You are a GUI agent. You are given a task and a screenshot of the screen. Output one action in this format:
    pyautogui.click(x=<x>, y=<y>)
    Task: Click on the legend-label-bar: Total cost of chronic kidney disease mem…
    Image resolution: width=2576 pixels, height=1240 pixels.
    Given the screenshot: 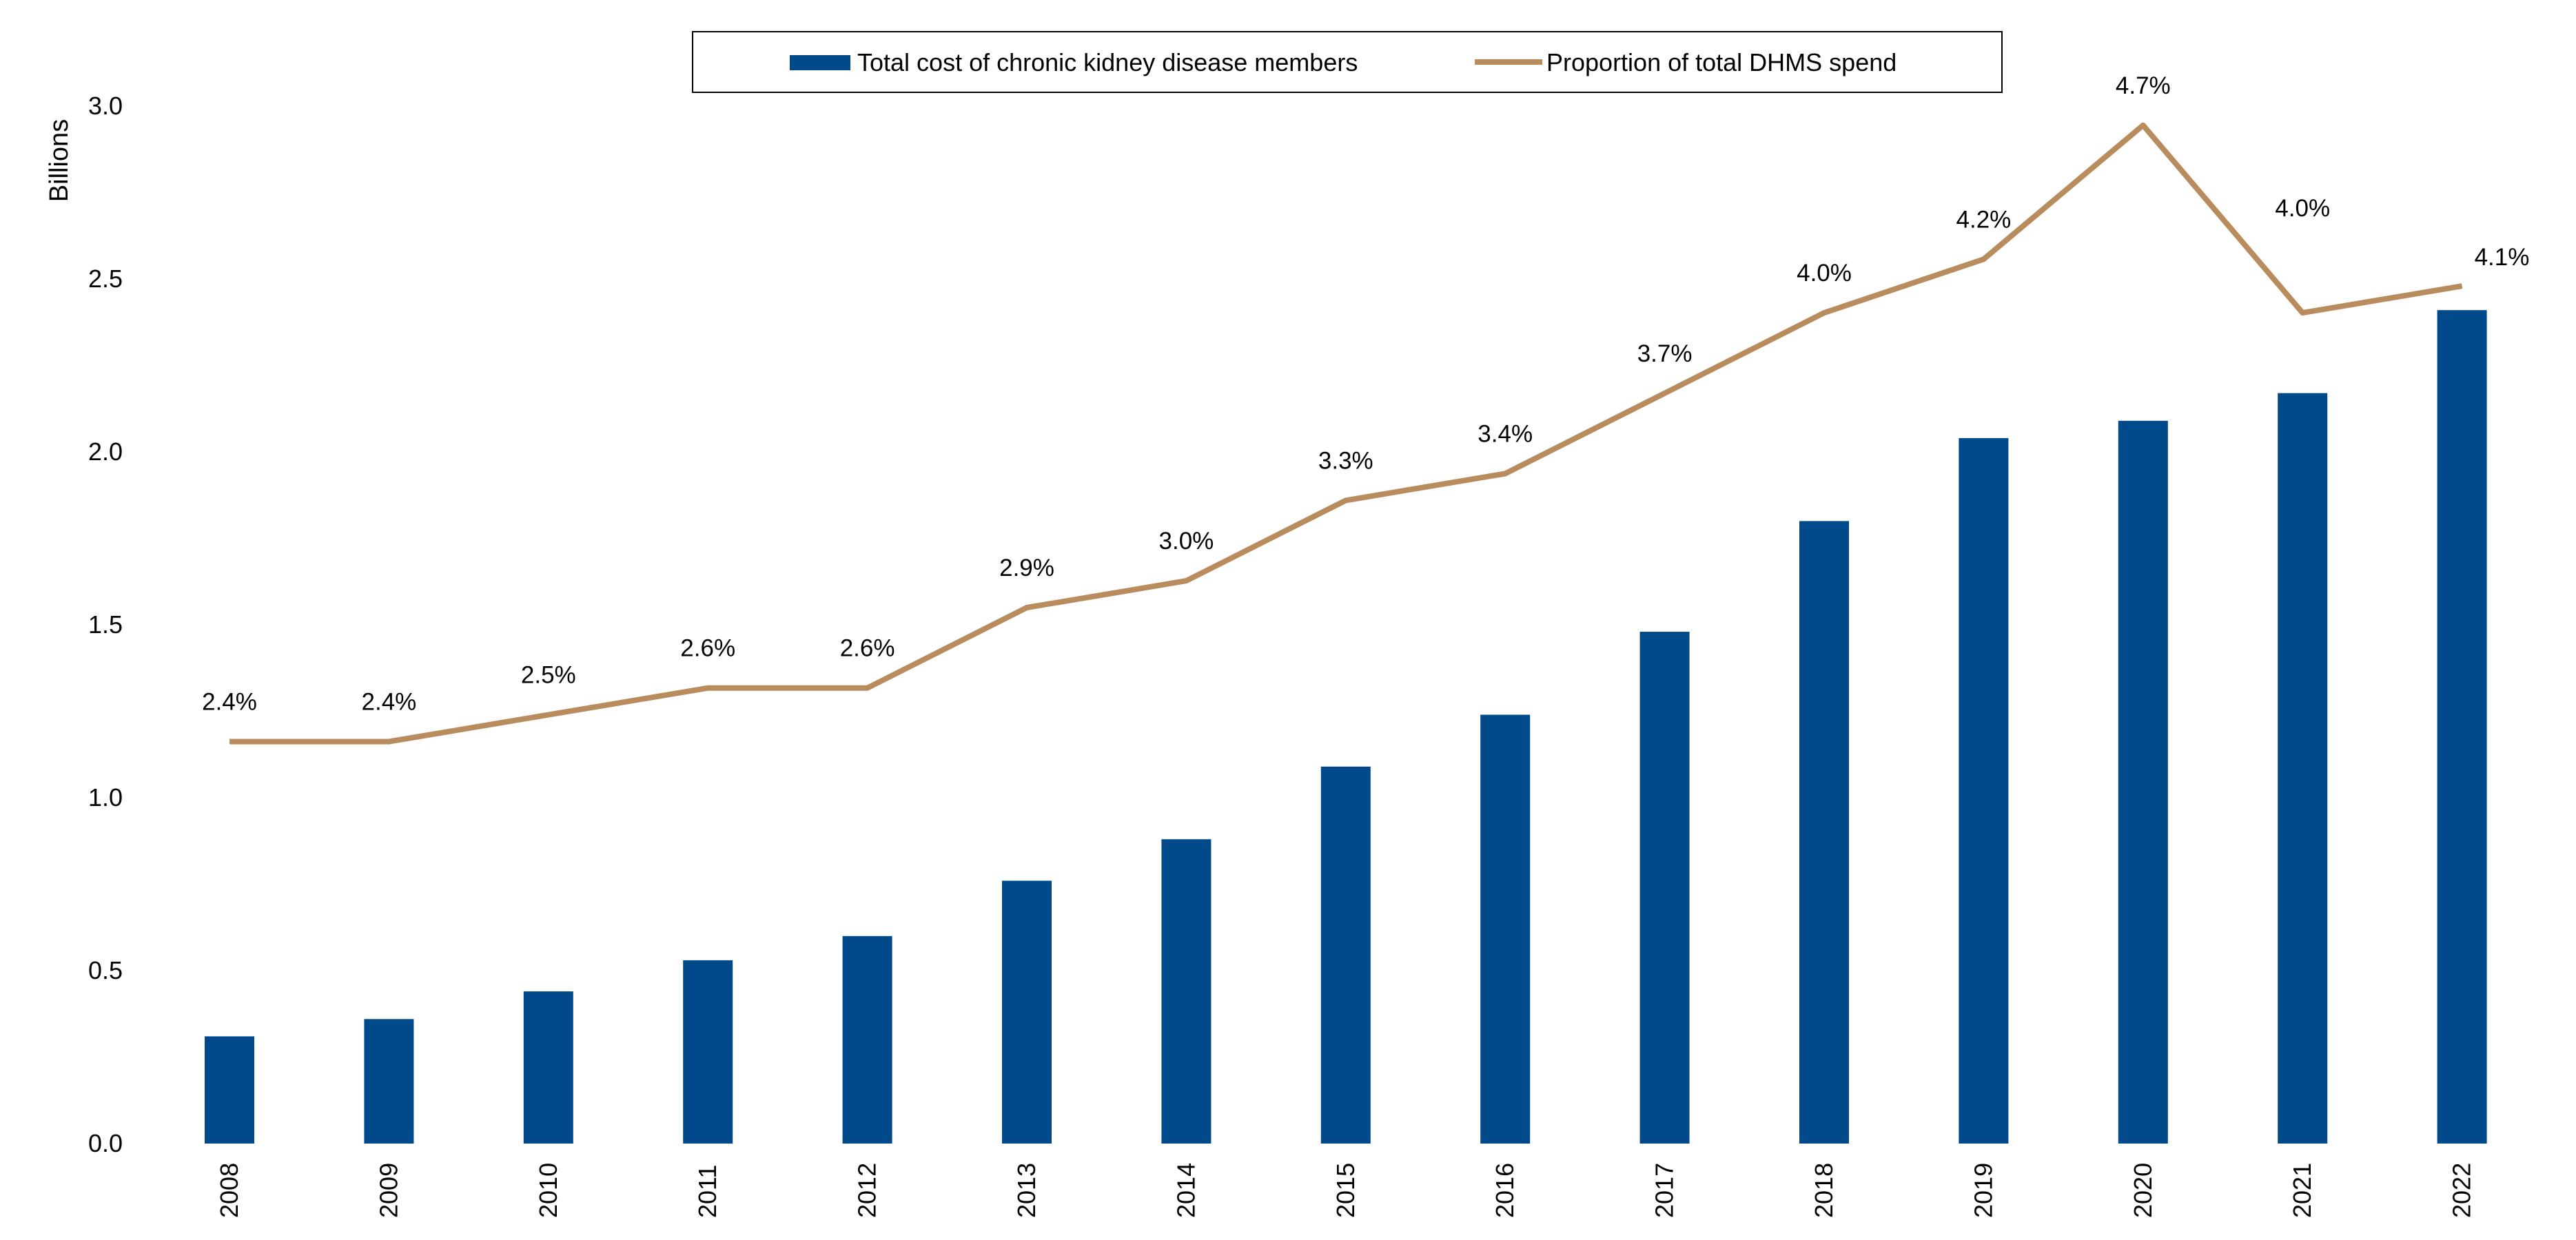 What is the action you would take?
    pyautogui.click(x=1107, y=62)
    